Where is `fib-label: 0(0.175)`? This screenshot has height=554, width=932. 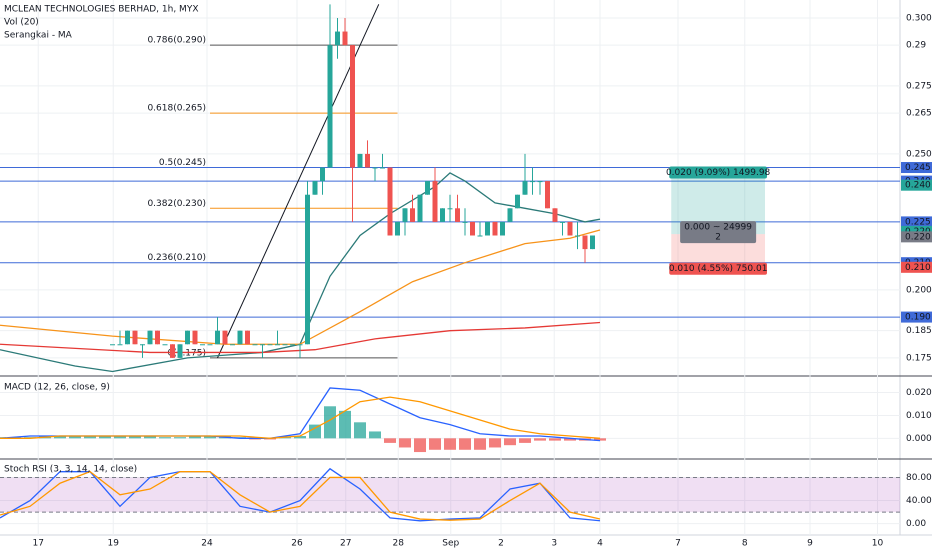
fib-label: 0(0.175) is located at coordinates (186, 353).